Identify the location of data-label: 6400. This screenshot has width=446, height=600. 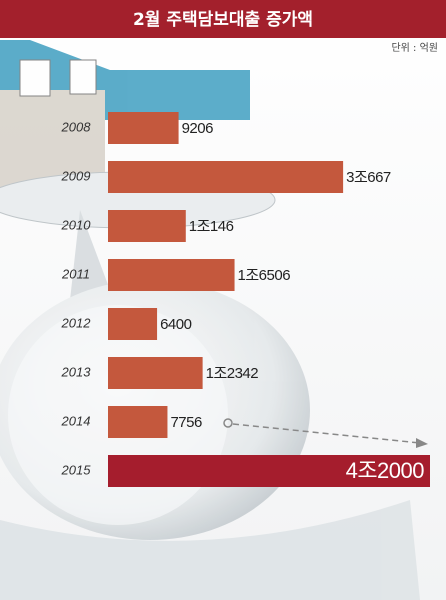
(176, 324).